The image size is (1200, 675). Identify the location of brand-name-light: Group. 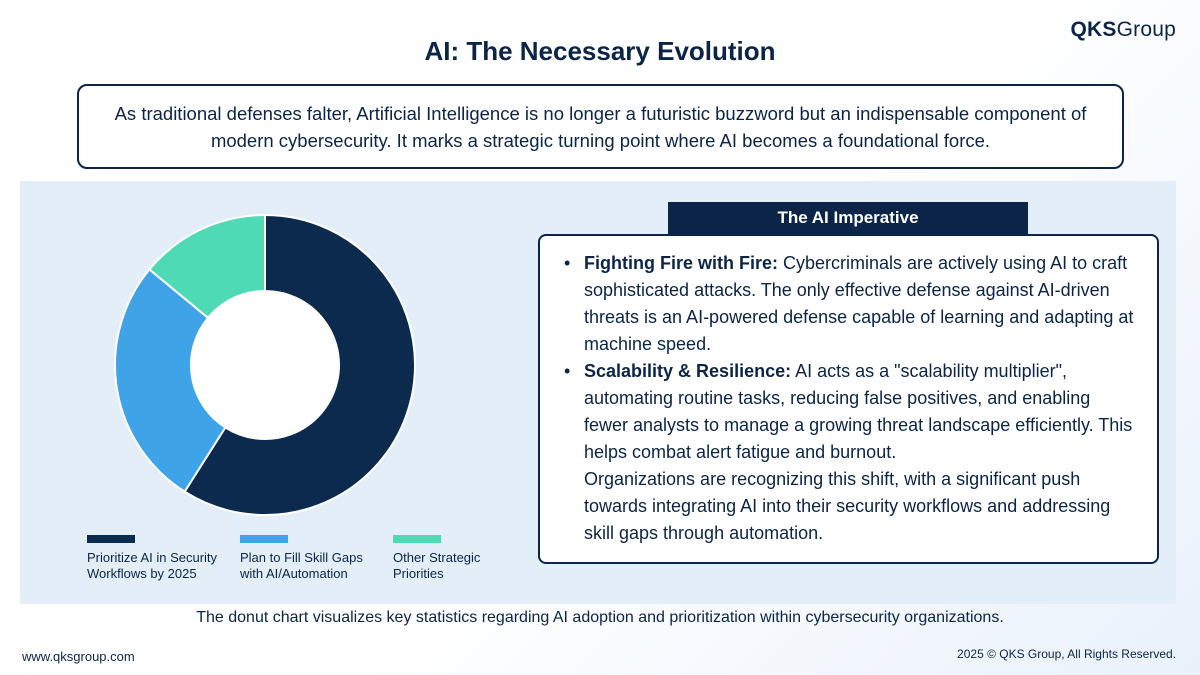
(1146, 29).